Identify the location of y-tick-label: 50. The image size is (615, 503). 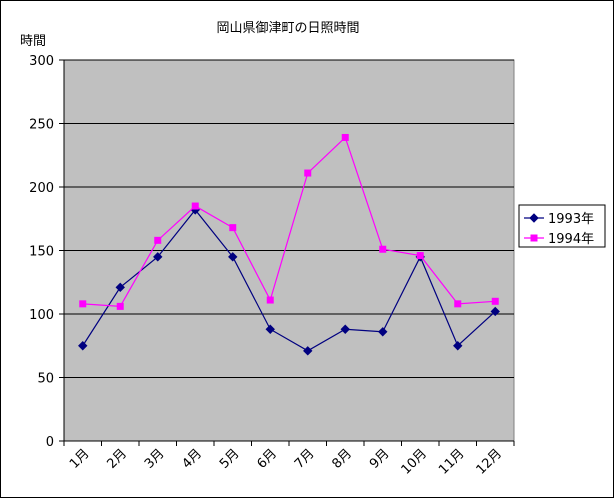
(45, 379).